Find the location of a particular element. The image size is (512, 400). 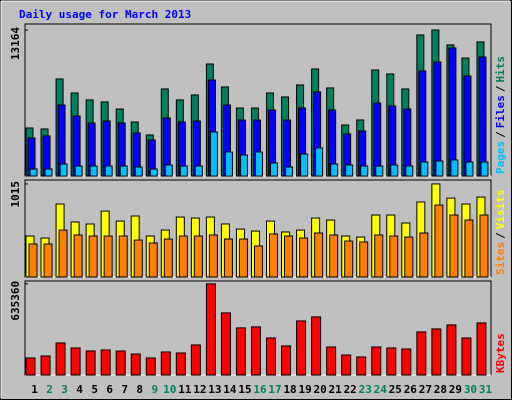

y-tick-label: 635360 is located at coordinates (15, 301).